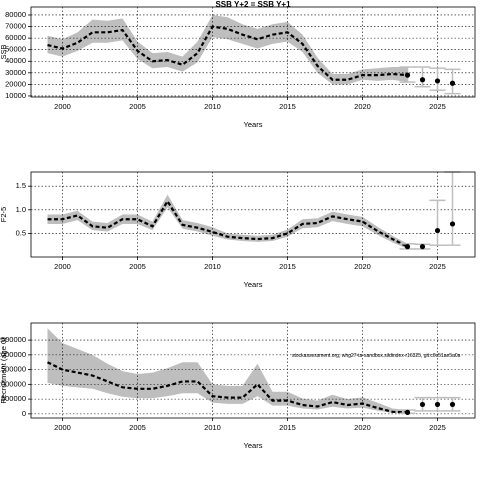 The width and height of the screenshot is (480, 480). I want to click on y-tick-label: 0, so click(24, 413).